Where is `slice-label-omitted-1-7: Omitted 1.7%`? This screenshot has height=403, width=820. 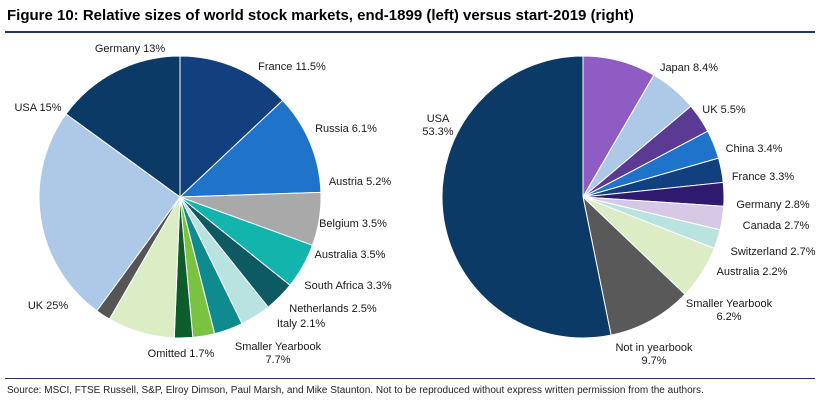
slice-label-omitted-1-7: Omitted 1.7% is located at coordinates (181, 354).